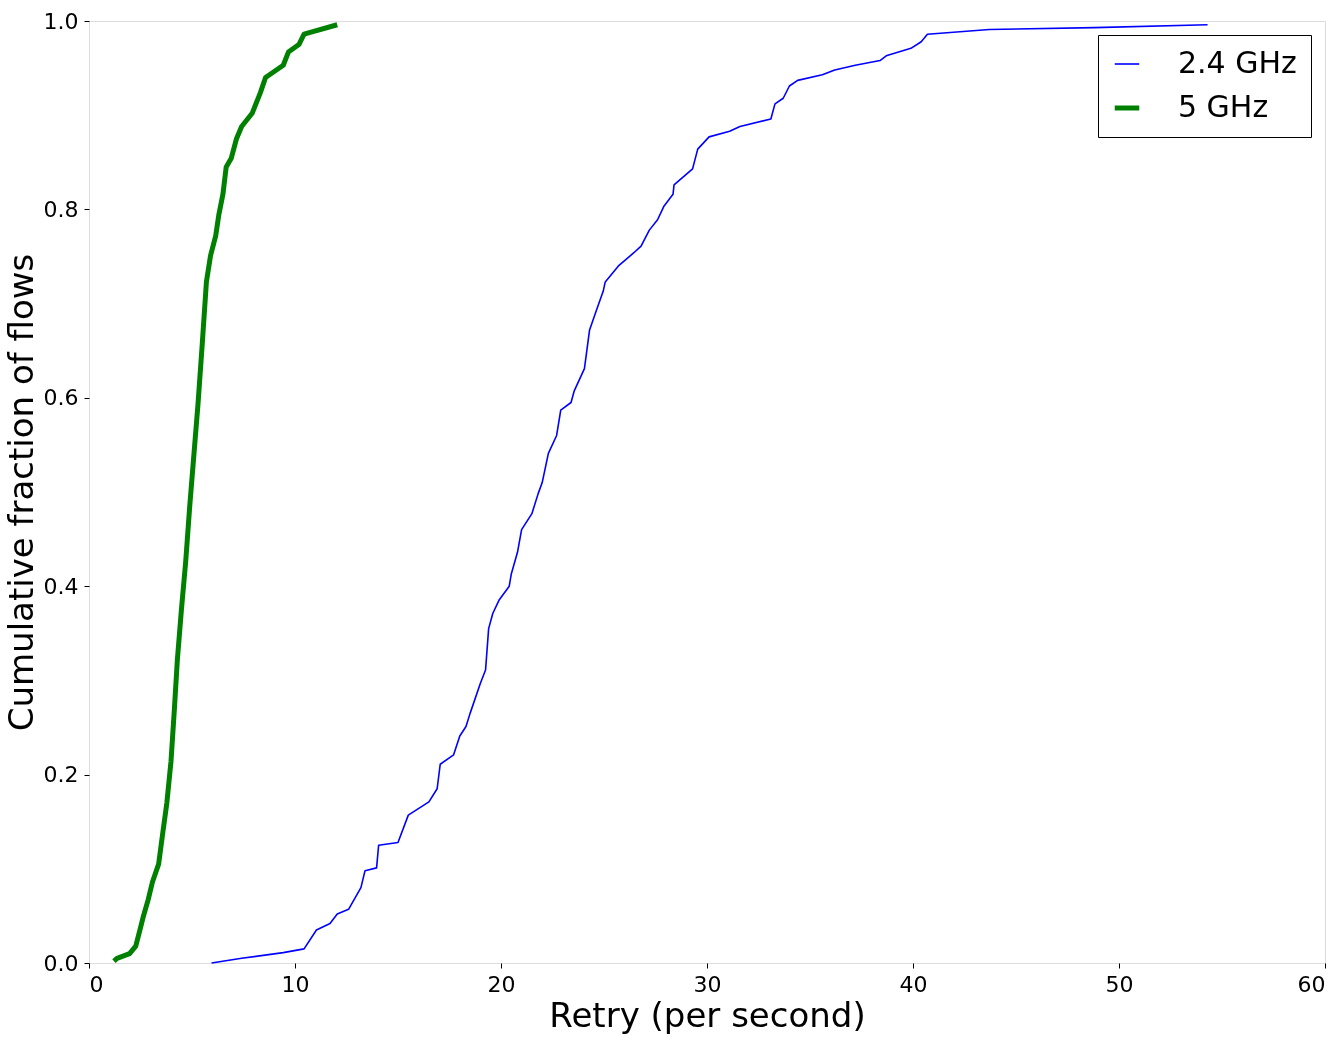 The height and width of the screenshot is (1043, 1341). I want to click on x-tick-label: 50, so click(1119, 984).